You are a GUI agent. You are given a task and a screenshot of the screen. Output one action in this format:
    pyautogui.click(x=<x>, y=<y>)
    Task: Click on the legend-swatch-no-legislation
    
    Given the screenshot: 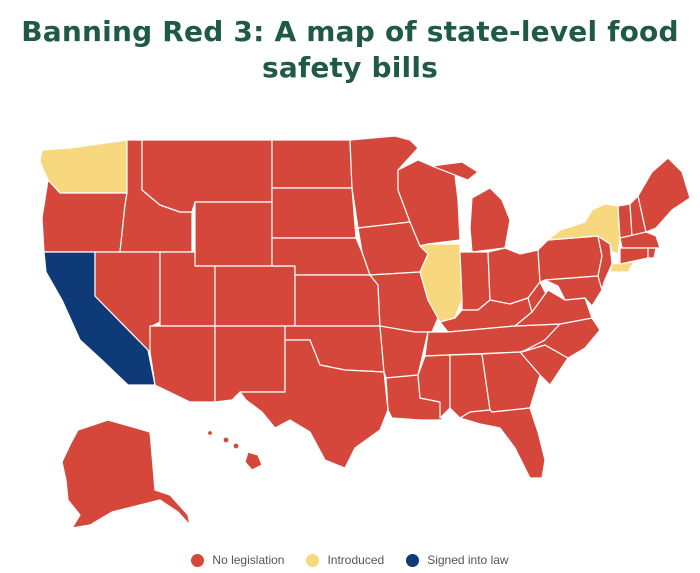 What is the action you would take?
    pyautogui.click(x=198, y=560)
    